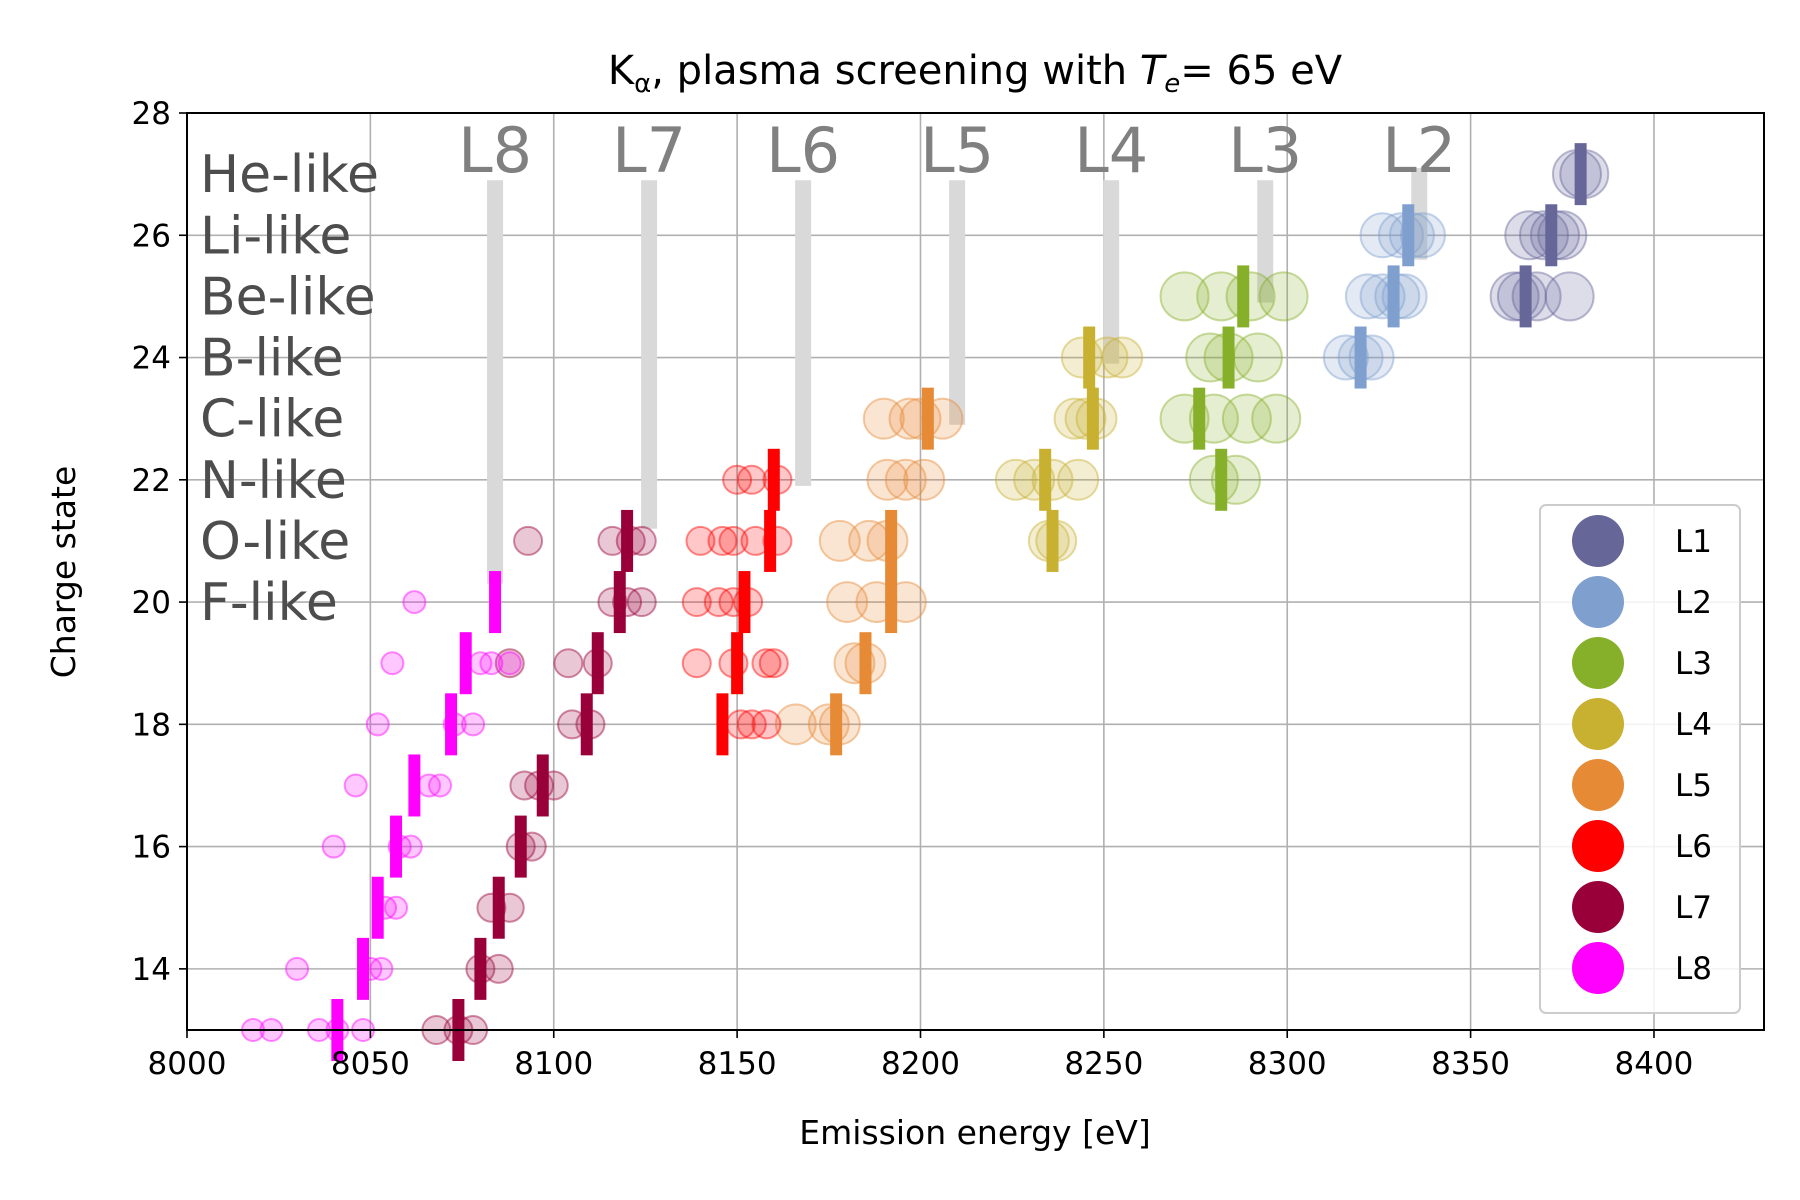 This screenshot has width=1800, height=1200. What do you see at coordinates (275, 236) in the screenshot?
I see `ion-label: Li-like` at bounding box center [275, 236].